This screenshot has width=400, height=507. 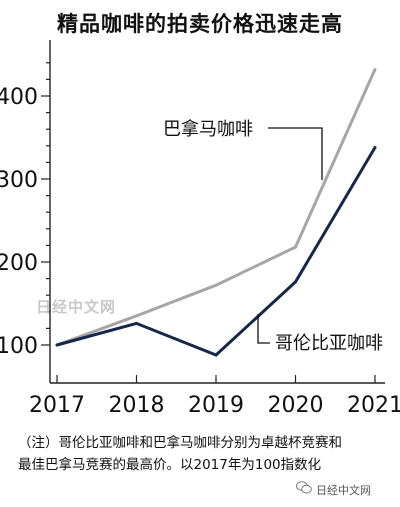 I want to click on series-label-colombia: 哥伦比亚咖啡, so click(x=329, y=343).